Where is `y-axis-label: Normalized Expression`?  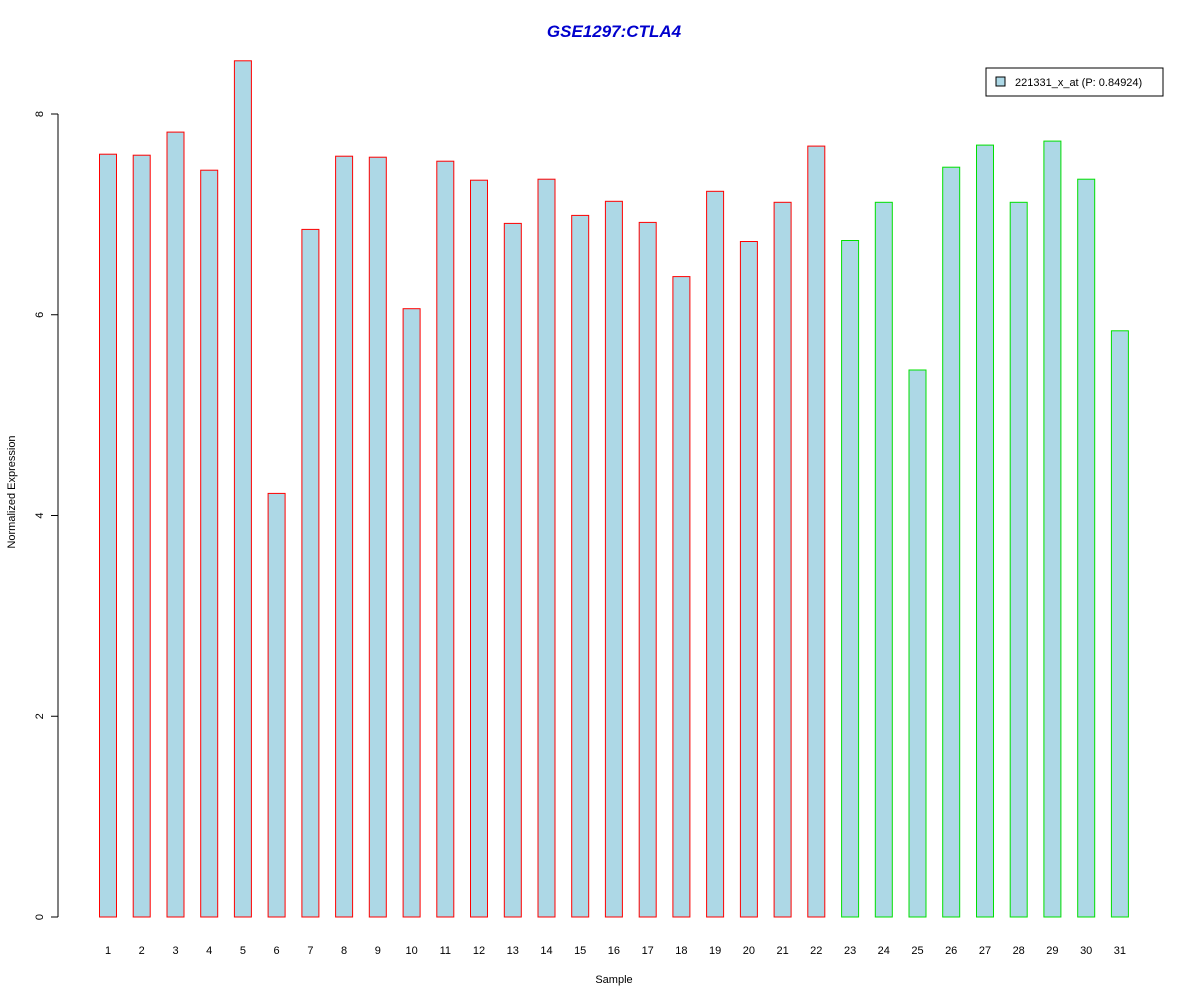
y-axis-label: Normalized Expression is located at coordinates (12, 491).